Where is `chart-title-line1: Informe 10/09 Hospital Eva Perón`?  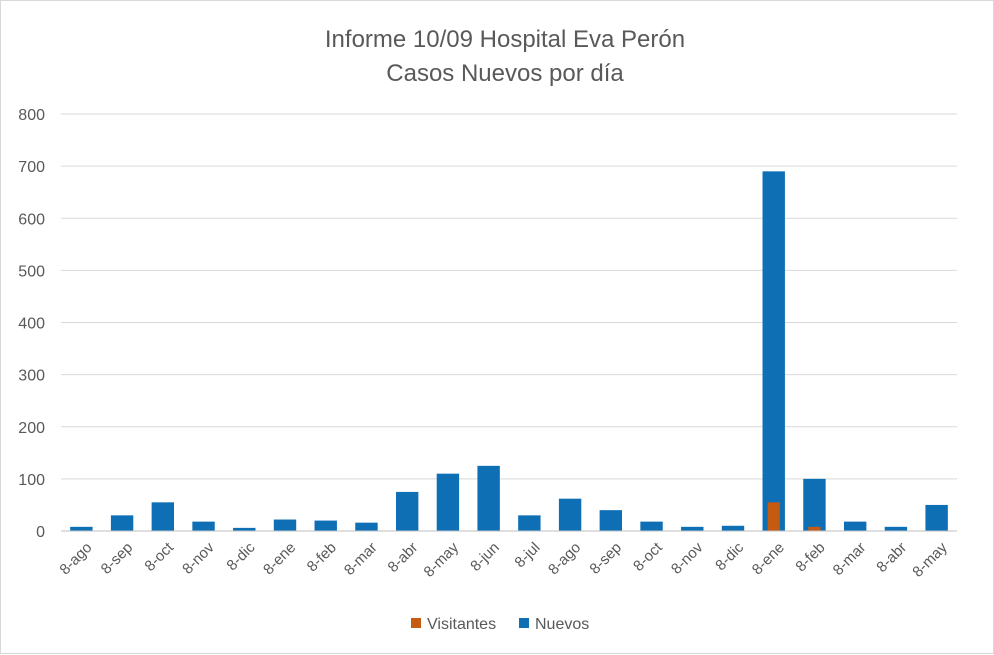
chart-title-line1: Informe 10/09 Hospital Eva Perón is located at coordinates (505, 39).